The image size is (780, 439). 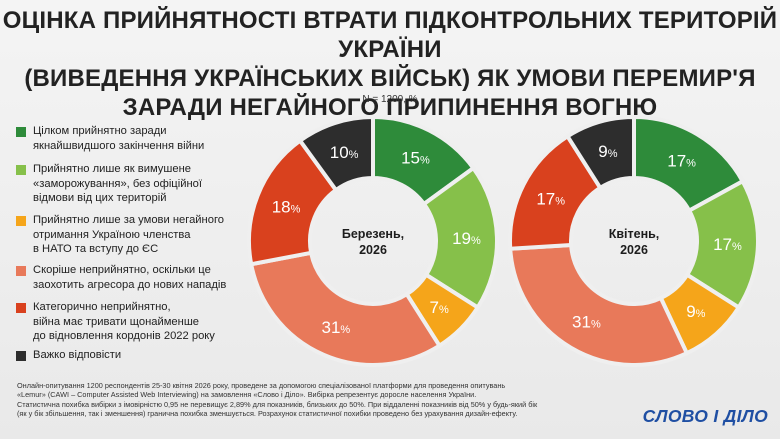 What do you see at coordinates (634, 234) in the screenshot?
I see `donut-center-label: Квітень,` at bounding box center [634, 234].